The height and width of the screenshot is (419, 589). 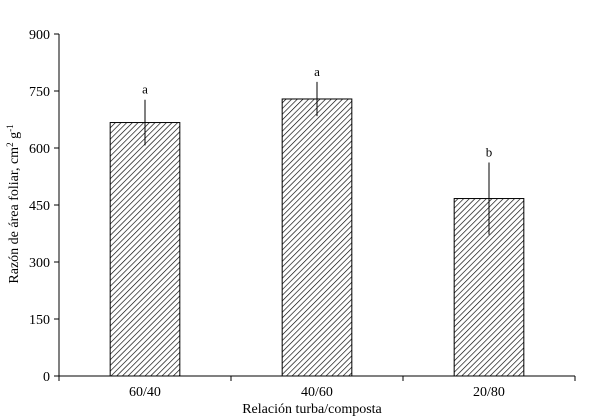 I want to click on y-axis-title: Razón de área foliar, cm2 g-1, so click(x=13, y=203).